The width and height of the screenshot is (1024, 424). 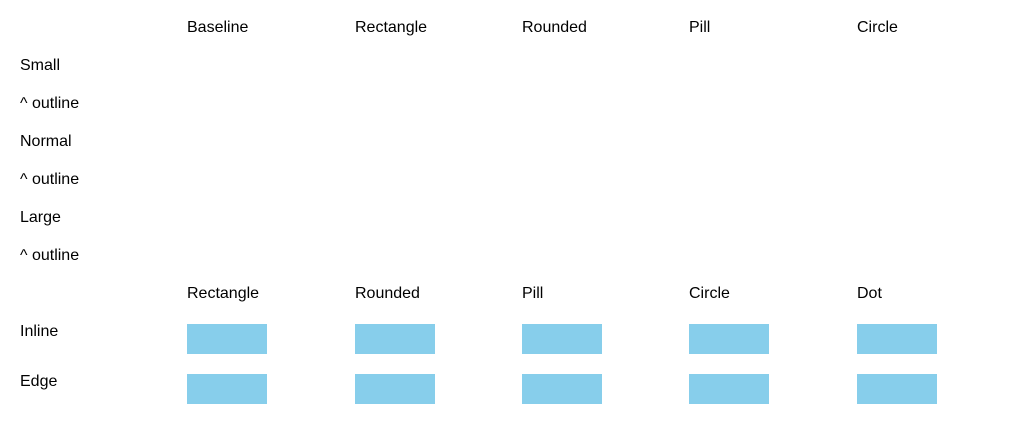 What do you see at coordinates (50, 103) in the screenshot?
I see `row-label-small-outline: ^ outline` at bounding box center [50, 103].